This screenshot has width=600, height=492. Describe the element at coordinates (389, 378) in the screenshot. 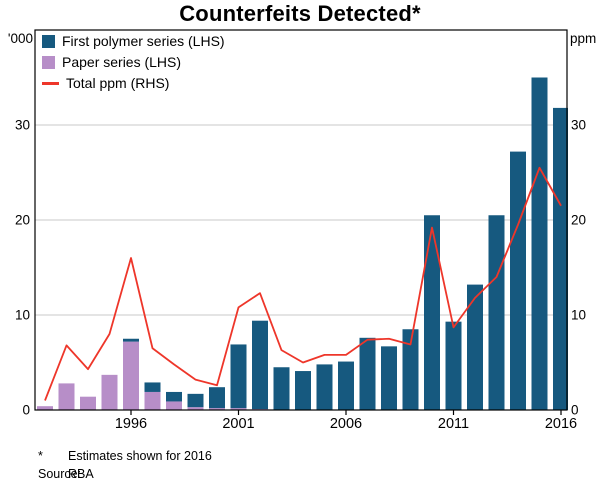

I see `polymer-bar-2008` at that location.